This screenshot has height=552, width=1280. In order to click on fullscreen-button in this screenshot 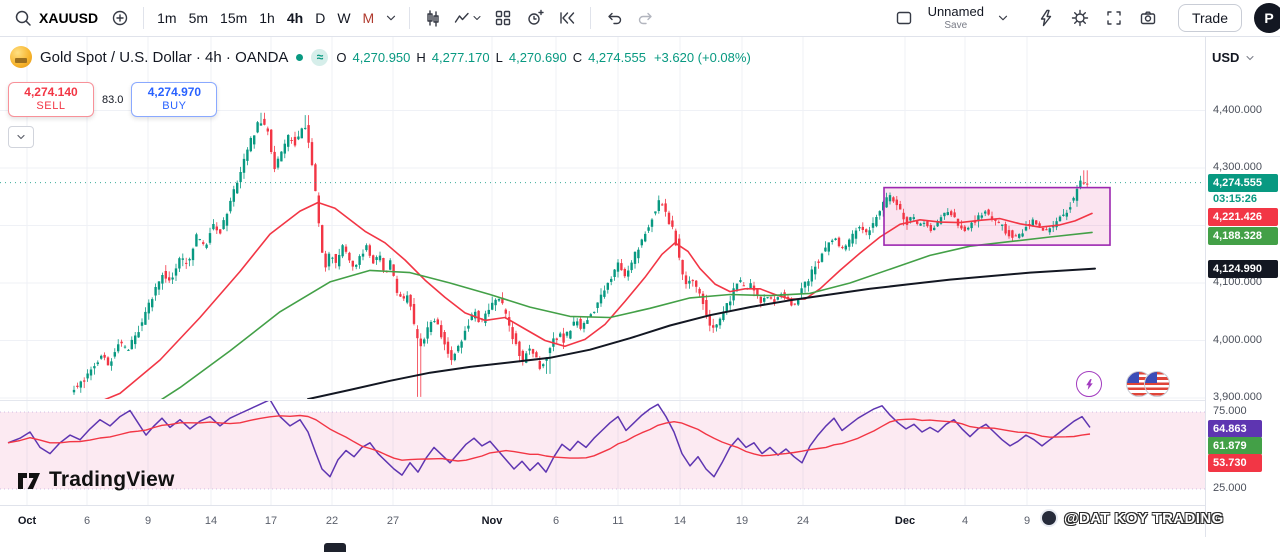, I will do `click(1114, 18)`.